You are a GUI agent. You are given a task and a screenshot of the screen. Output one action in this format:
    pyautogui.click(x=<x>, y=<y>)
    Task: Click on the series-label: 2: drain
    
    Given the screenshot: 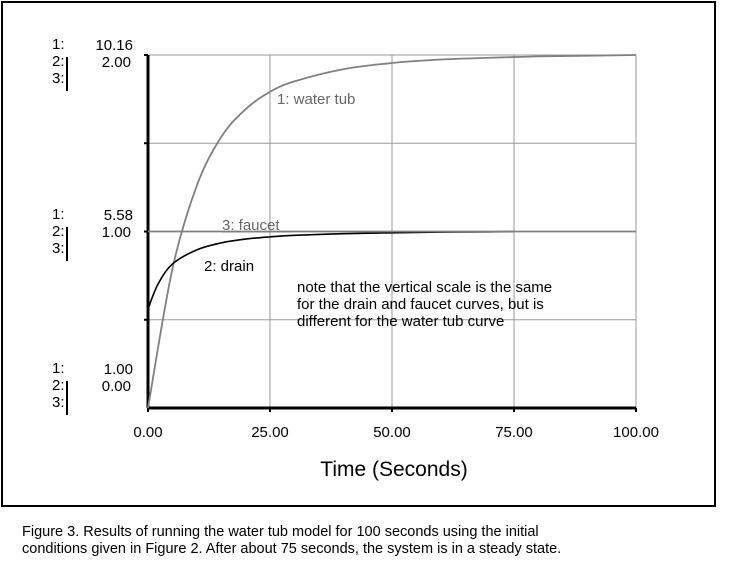 What is the action you would take?
    pyautogui.click(x=229, y=266)
    